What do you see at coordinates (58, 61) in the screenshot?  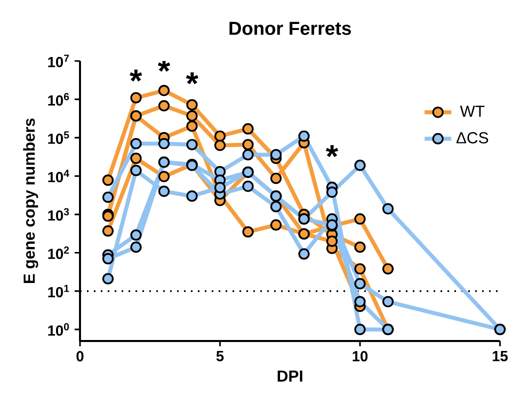 I see `y-tick-label: 10$^{7}$` at bounding box center [58, 61].